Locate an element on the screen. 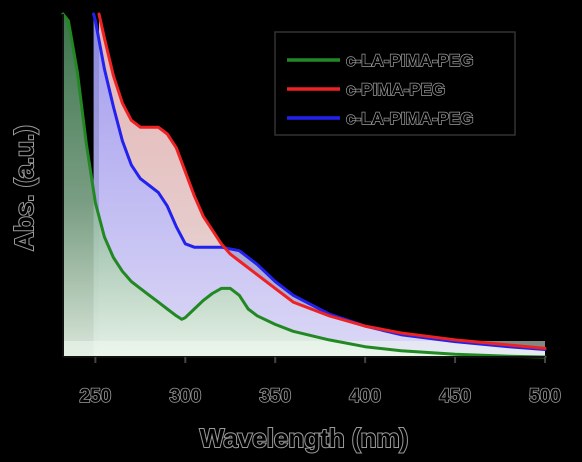 The height and width of the screenshot is (462, 582). x-tick-label: 400 is located at coordinates (365, 396).